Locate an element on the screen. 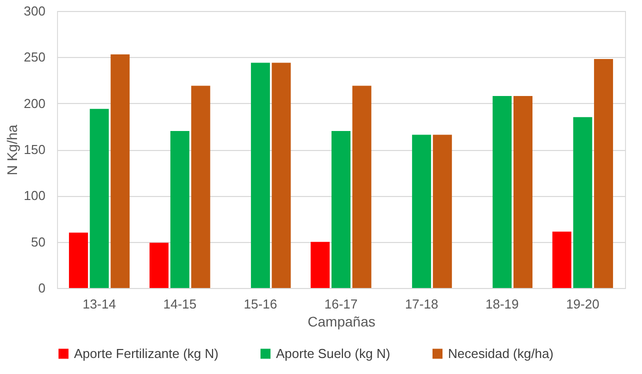 This screenshot has height=374, width=642. y-tick-label: 150 is located at coordinates (35, 149).